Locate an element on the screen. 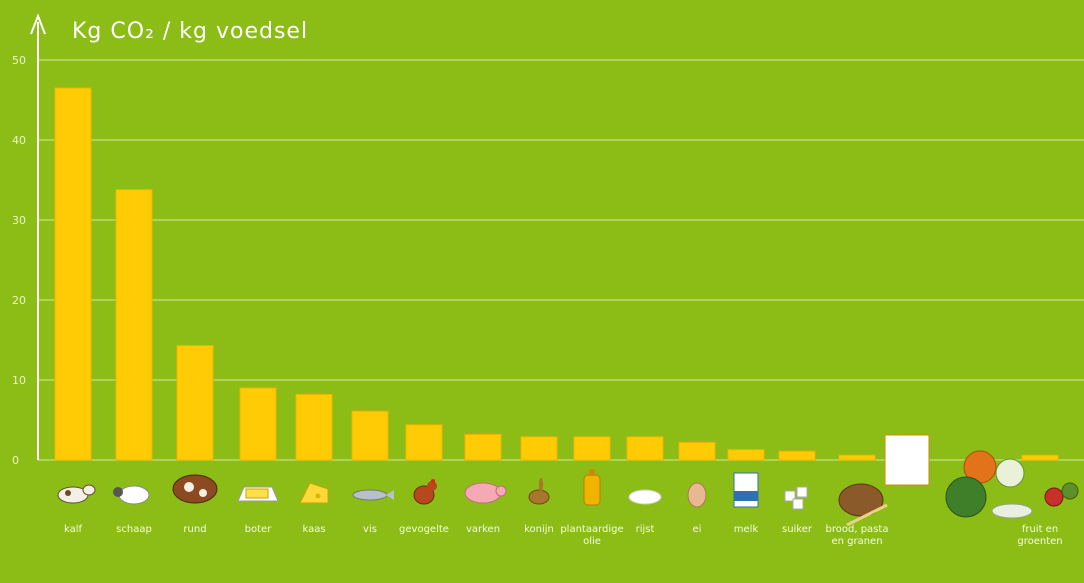  category-label: kaas is located at coordinates (313, 529).